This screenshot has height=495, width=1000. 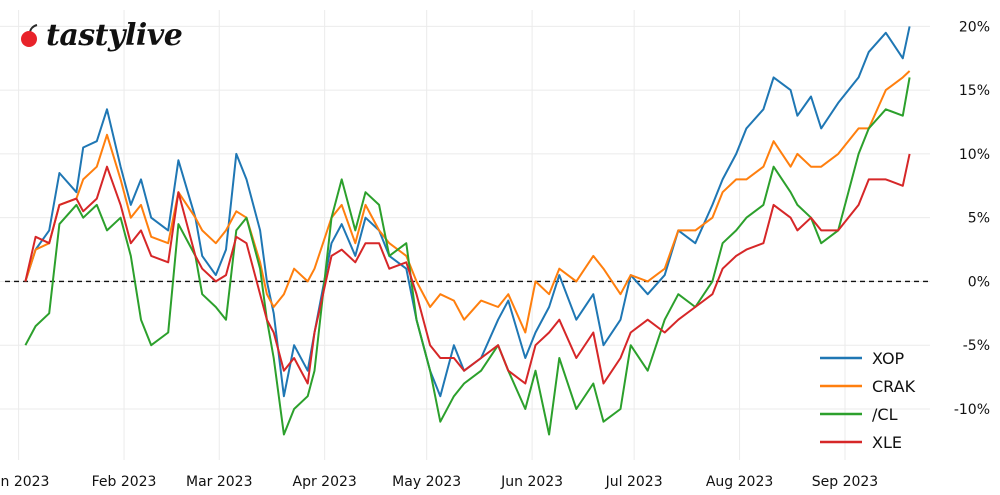 What do you see at coordinates (972, 410) in the screenshot?
I see `y-tick-label: -10%` at bounding box center [972, 410].